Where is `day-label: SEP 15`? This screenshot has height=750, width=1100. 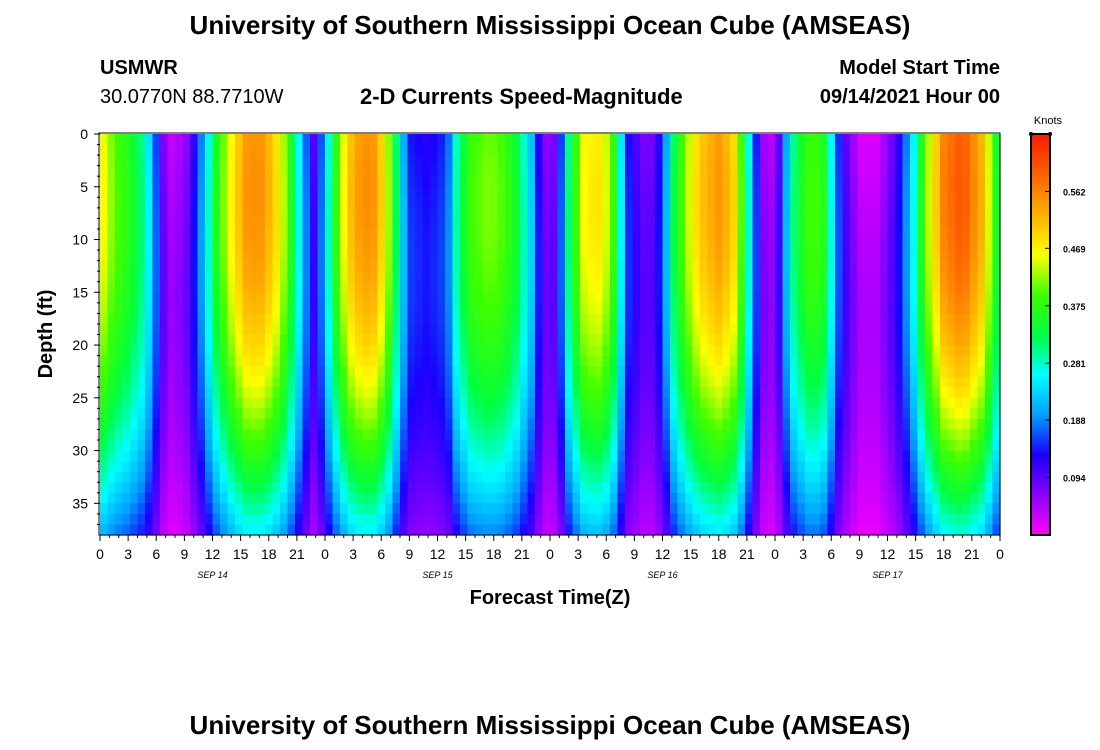 day-label: SEP 15 is located at coordinates (437, 575).